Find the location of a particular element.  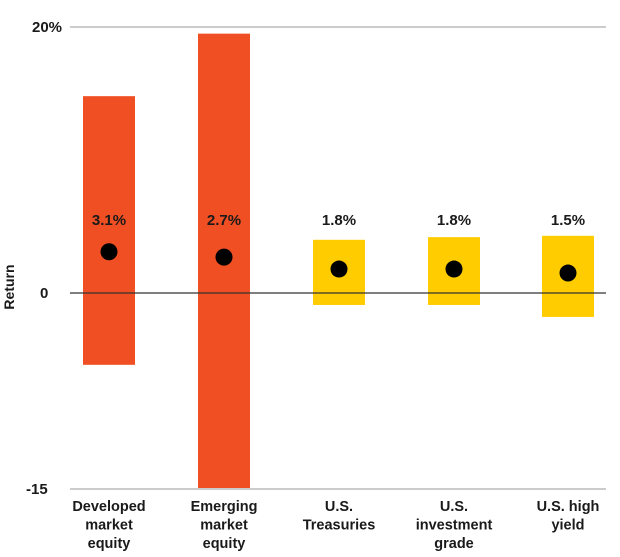

category-label: U.S. investment grade is located at coordinates (454, 525).